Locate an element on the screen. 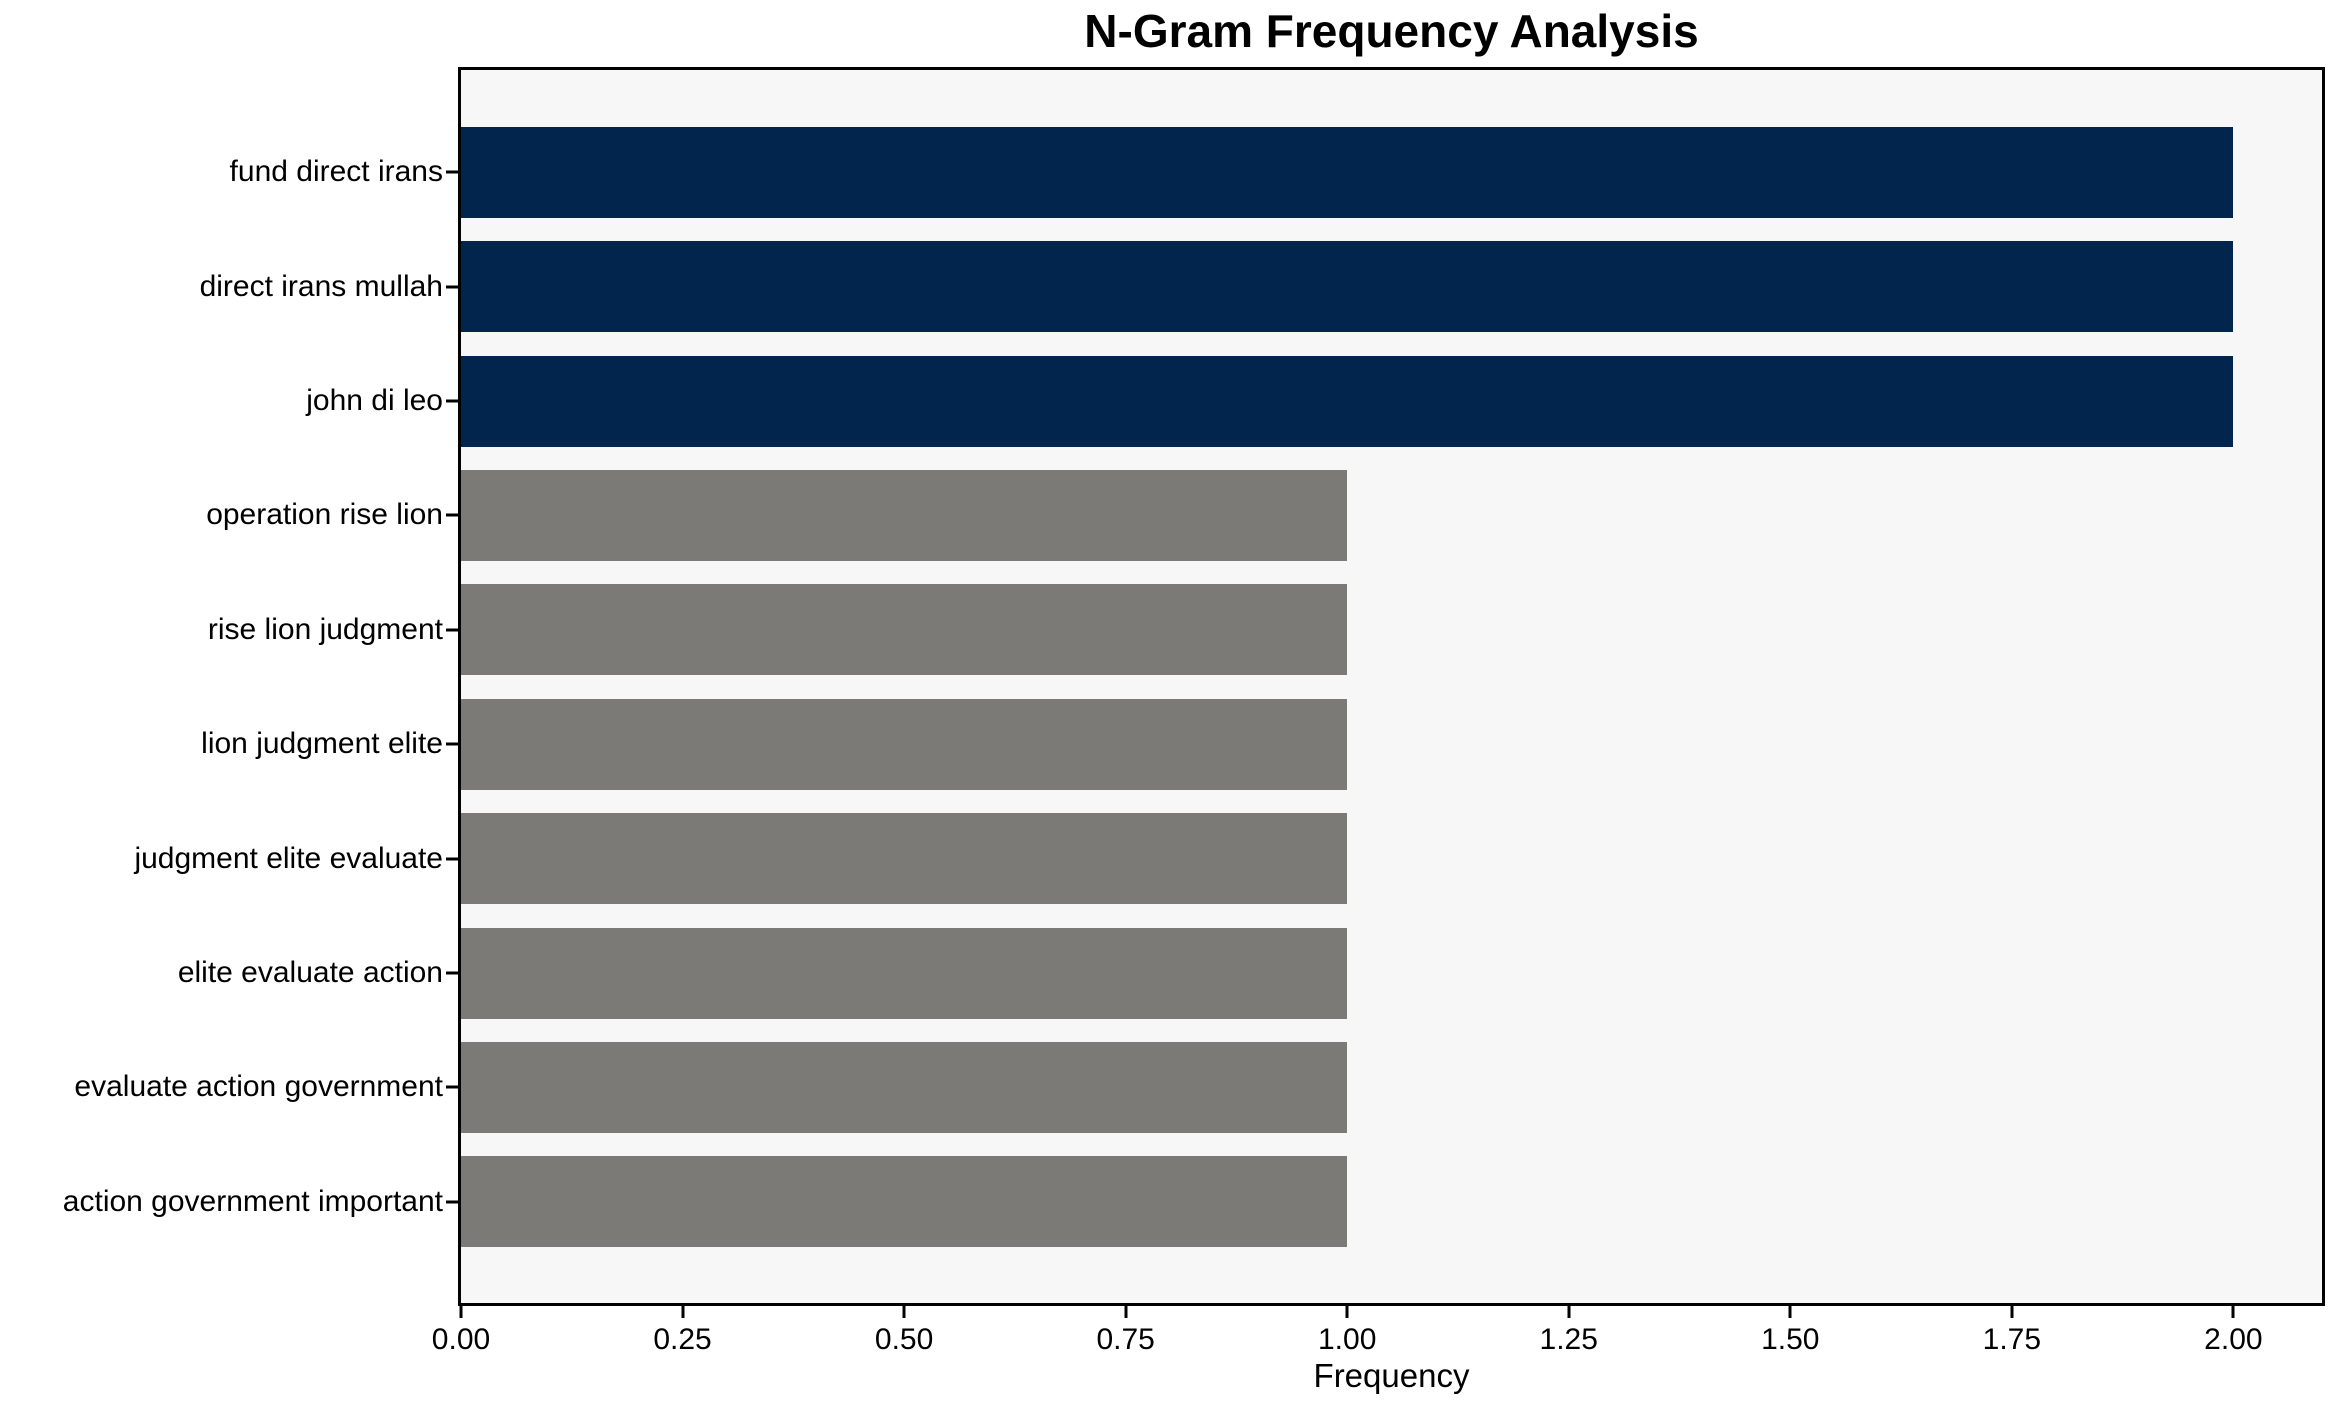 This screenshot has width=2342, height=1414. y-axis-label: direct irans mullah is located at coordinates (321, 286).